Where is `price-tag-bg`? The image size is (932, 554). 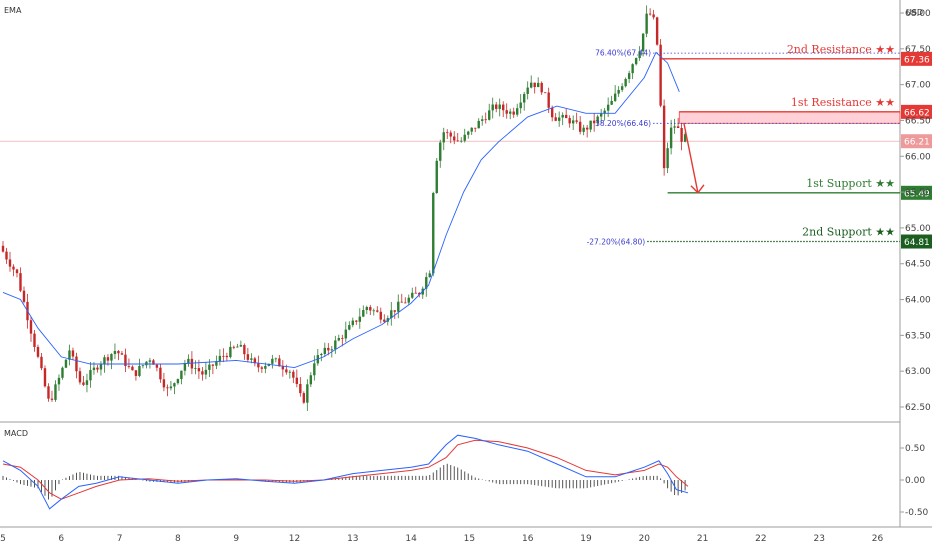 price-tag-bg is located at coordinates (916, 241).